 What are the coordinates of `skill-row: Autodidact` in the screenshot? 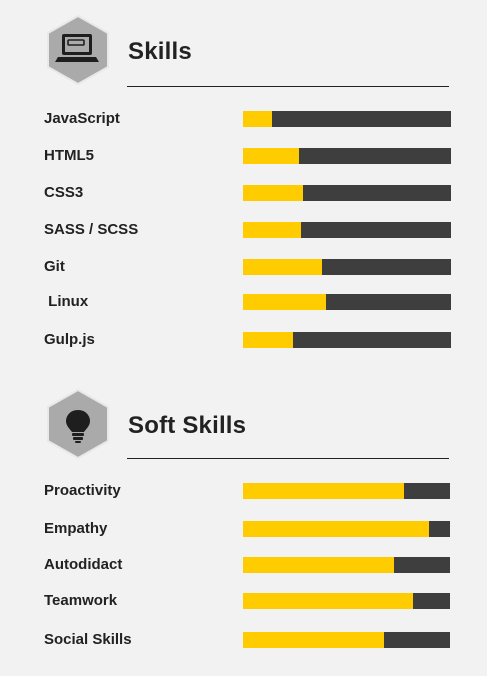 It's located at (243, 565).